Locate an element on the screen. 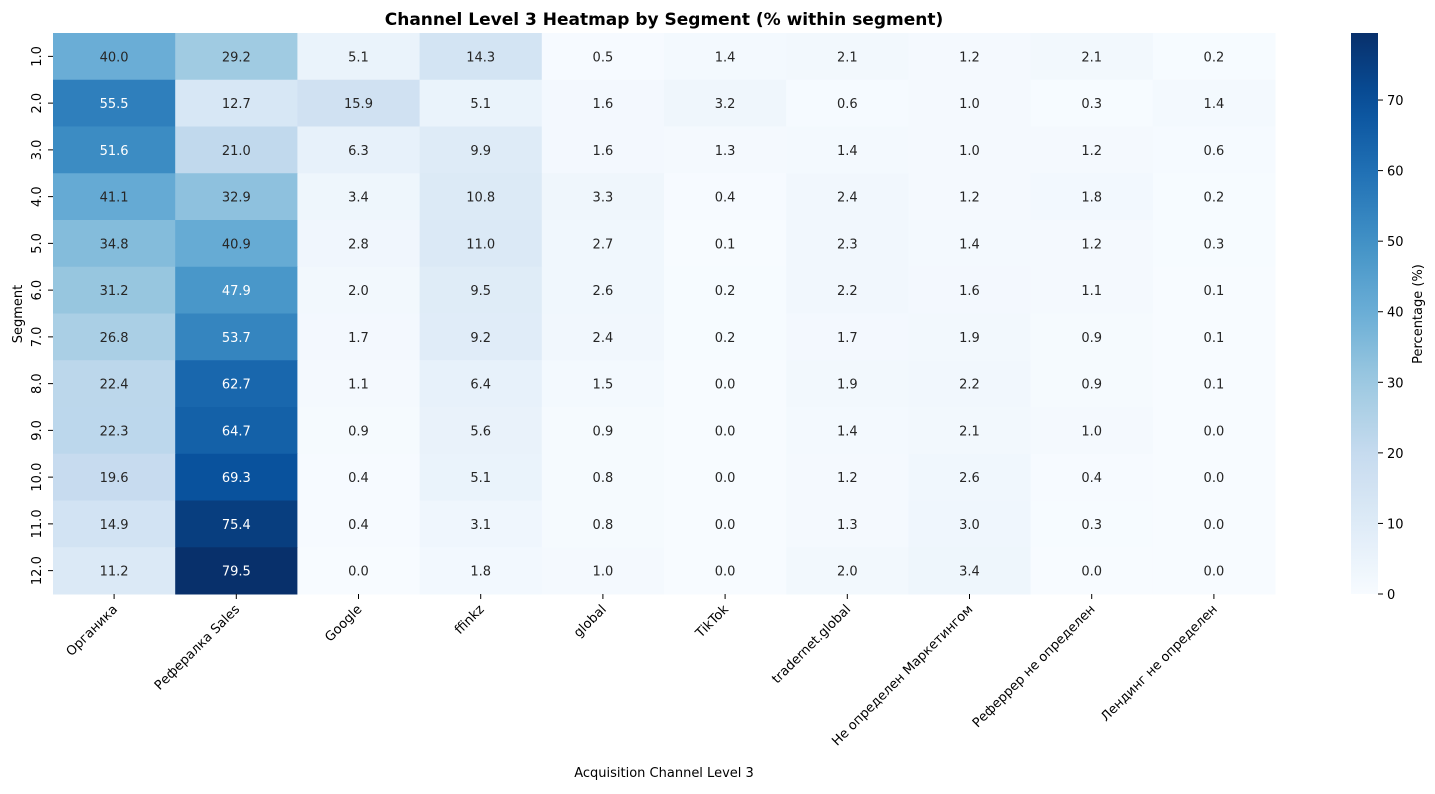 The height and width of the screenshot is (794, 1435). cell-value-label: 5.1 is located at coordinates (480, 478).